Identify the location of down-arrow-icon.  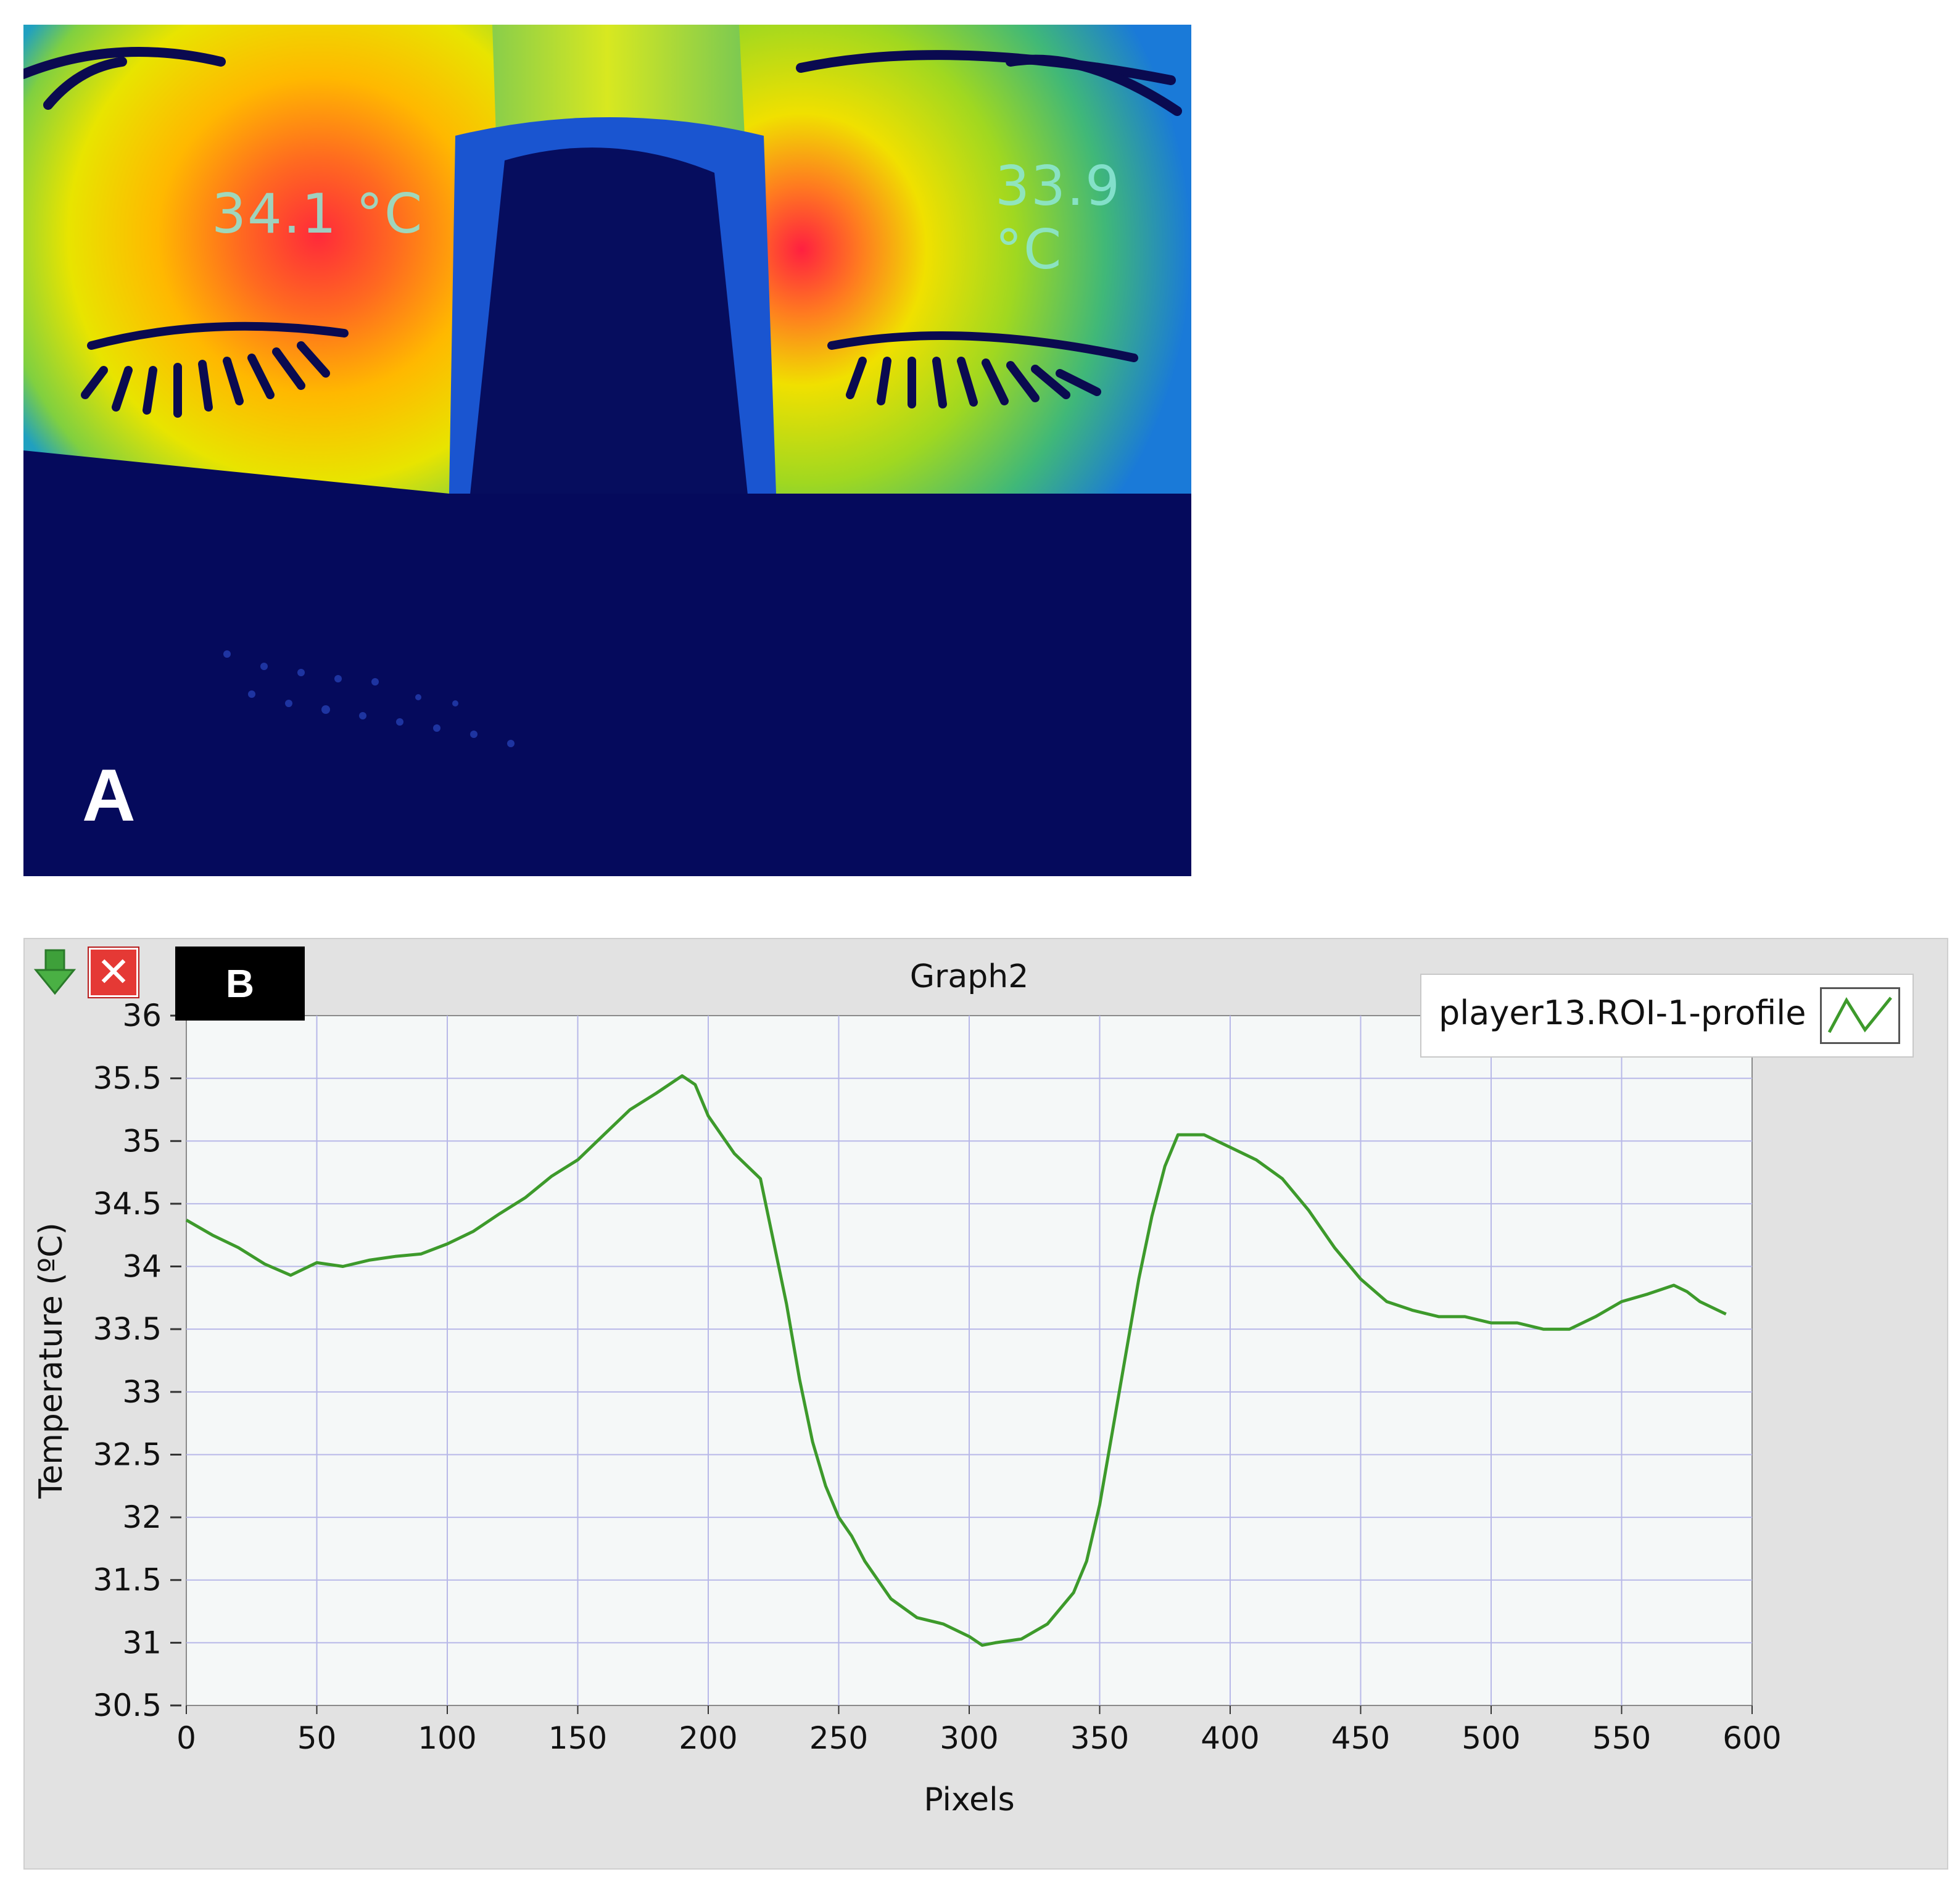
(54, 972).